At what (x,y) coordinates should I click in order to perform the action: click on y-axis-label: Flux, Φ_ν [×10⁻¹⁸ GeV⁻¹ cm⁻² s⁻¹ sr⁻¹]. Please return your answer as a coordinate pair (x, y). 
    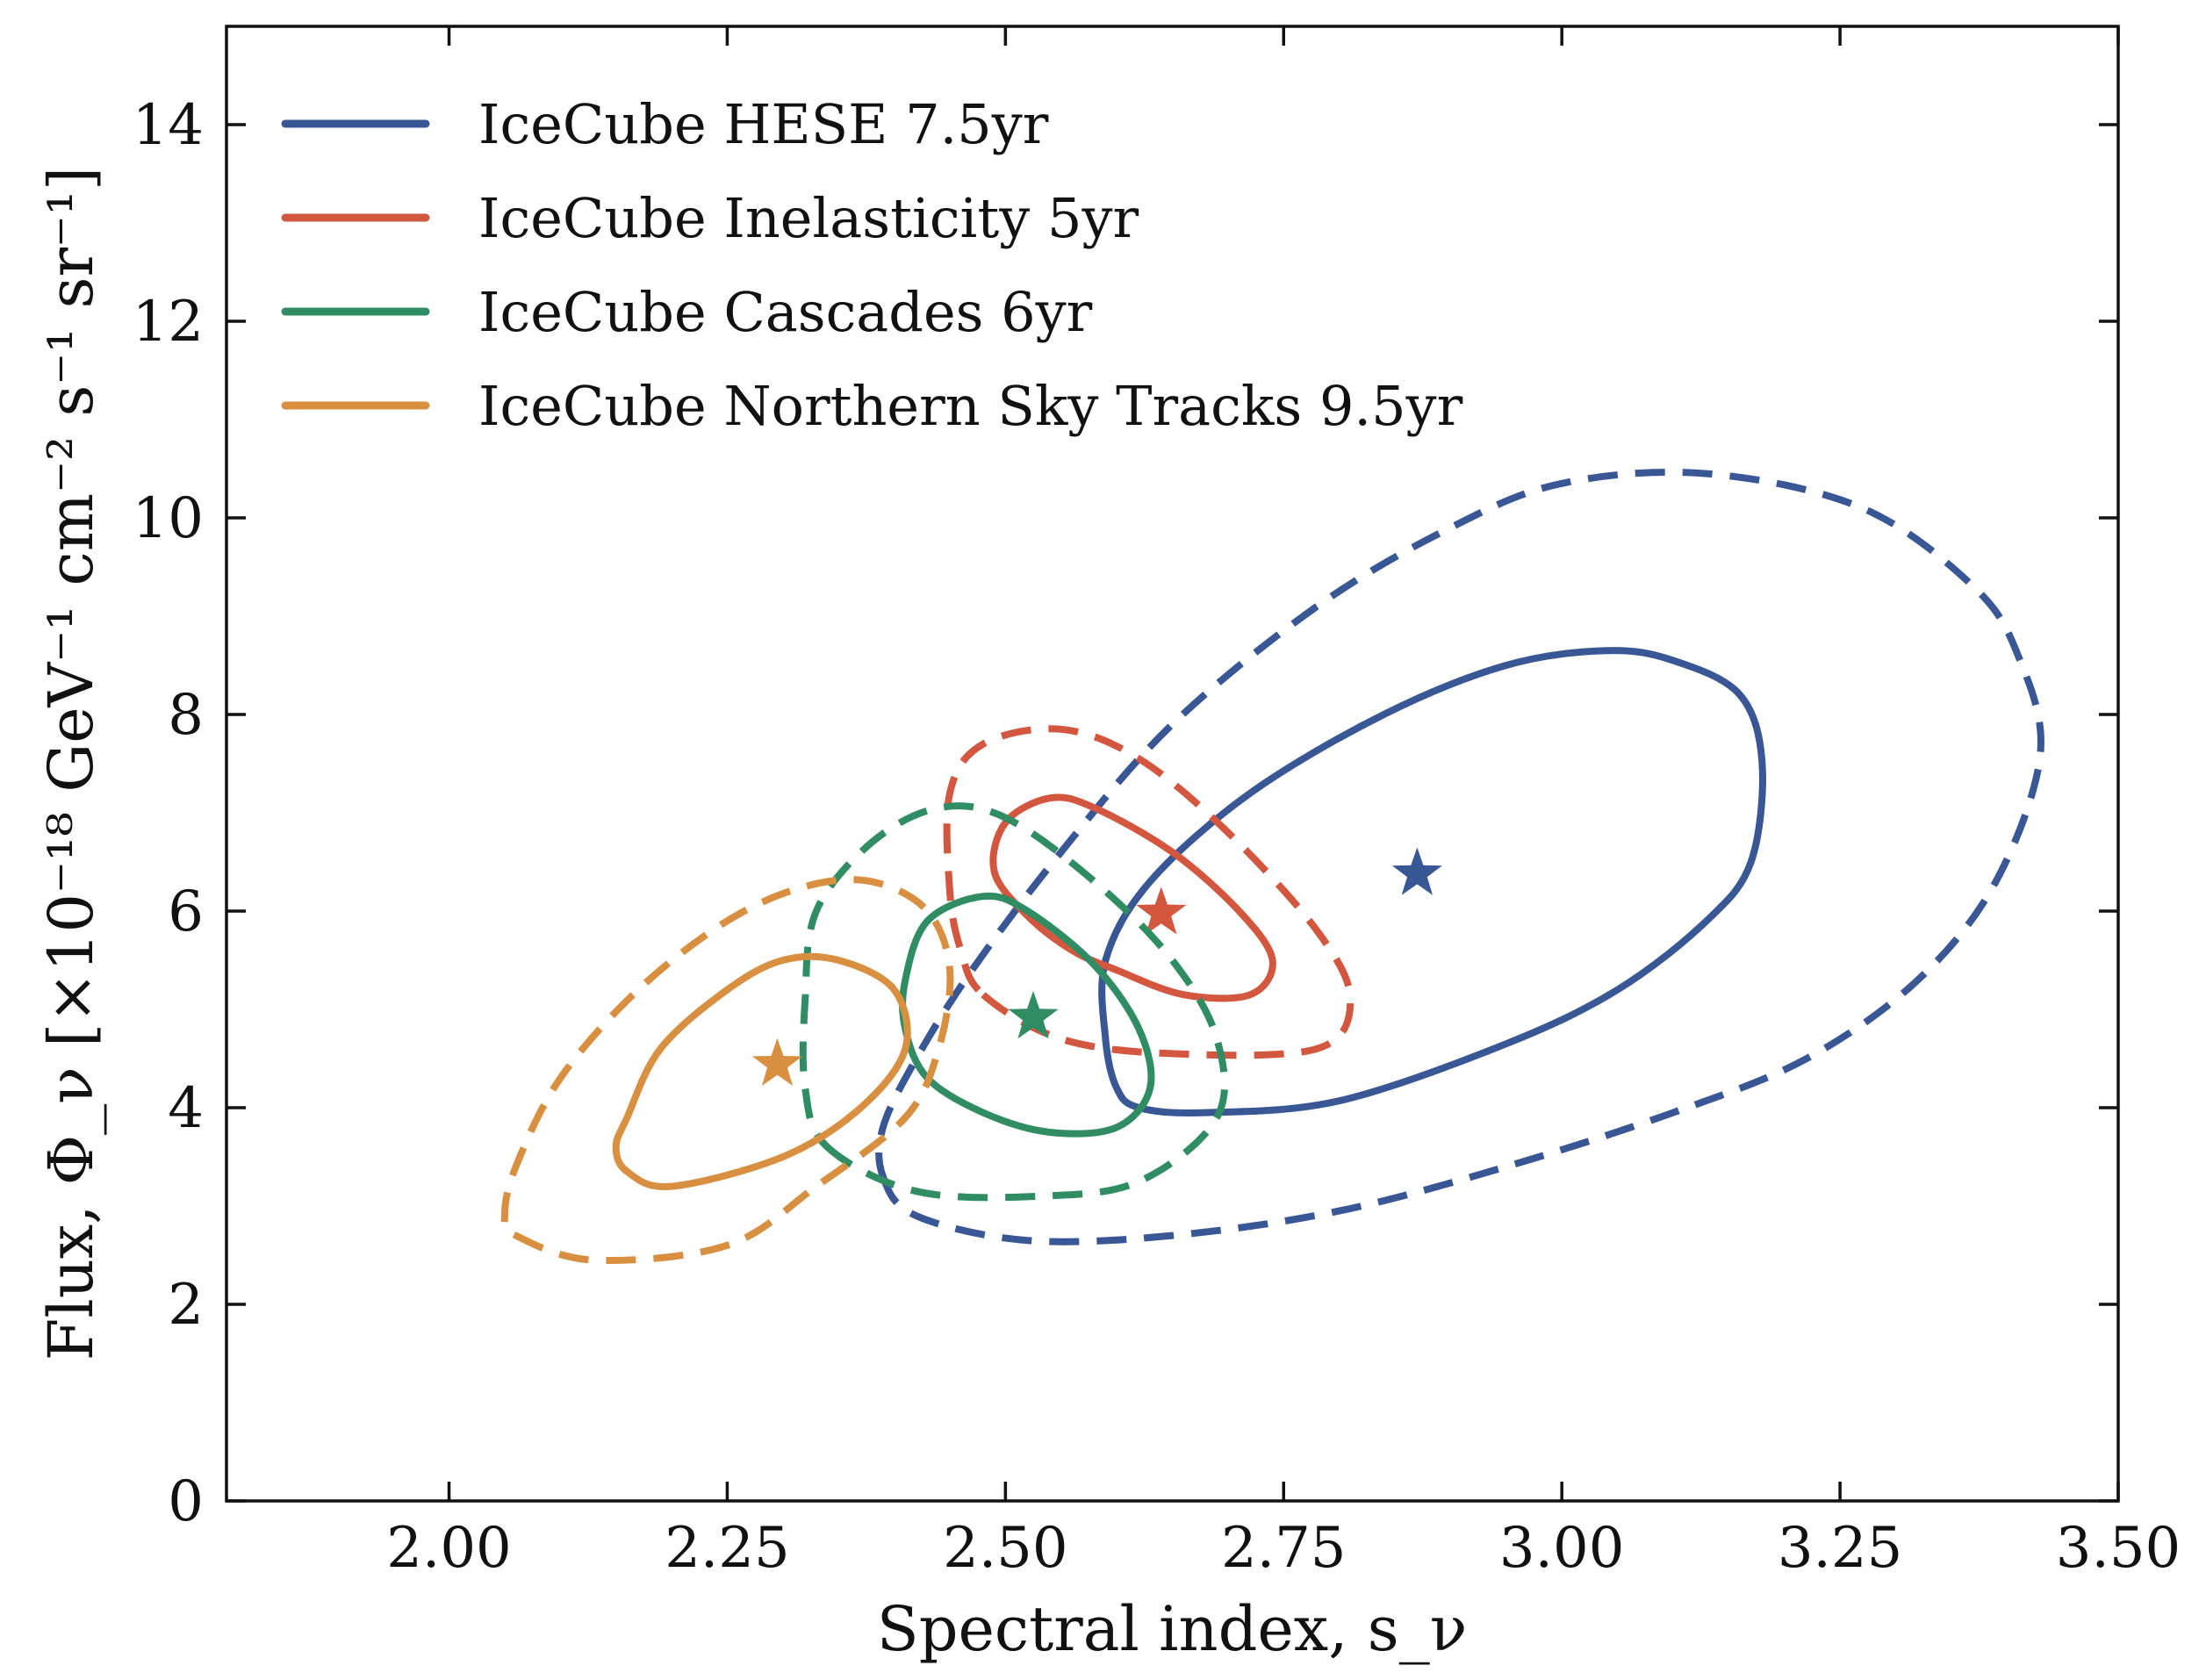
    Looking at the image, I should click on (71, 764).